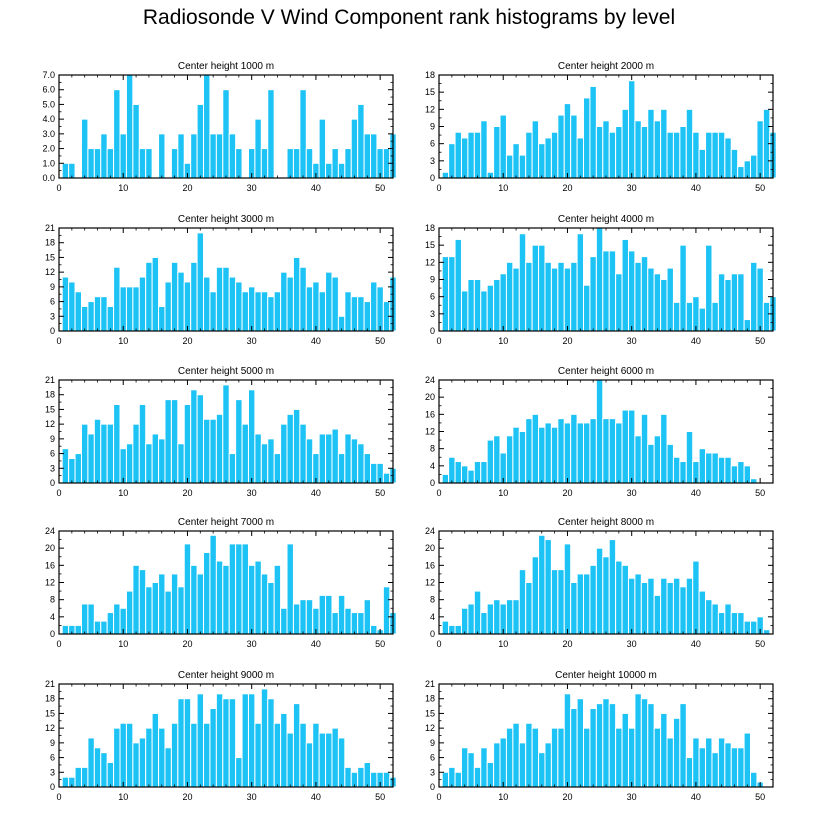 This screenshot has width=818, height=824. I want to click on y-tick-label: 5.0, so click(48, 104).